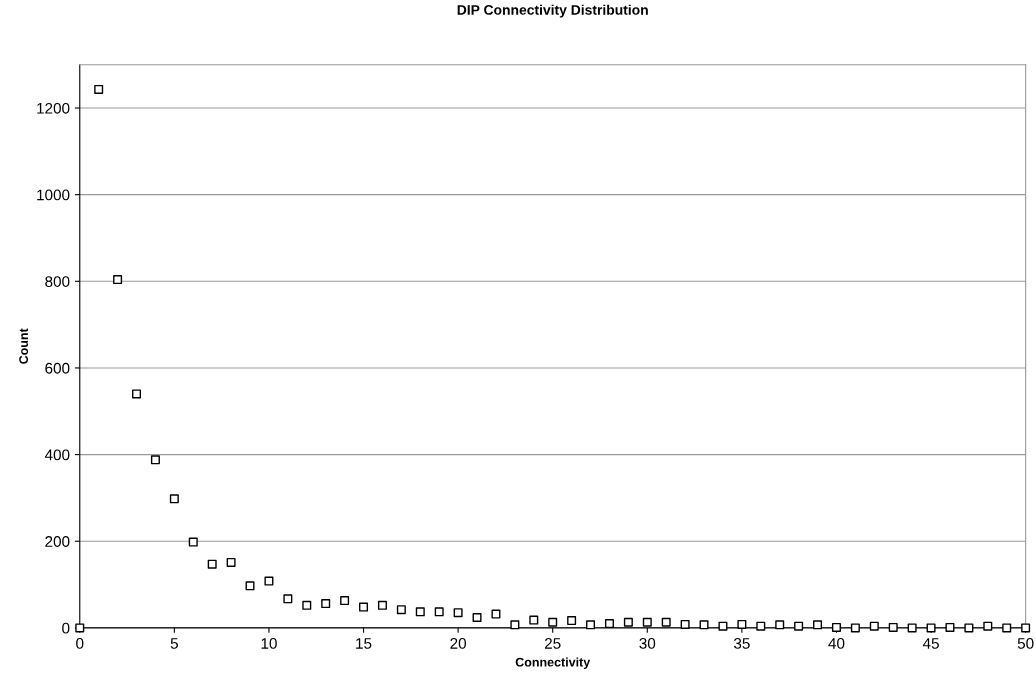 The image size is (1036, 681). Describe the element at coordinates (741, 643) in the screenshot. I see `x-tick-label: 35` at that location.